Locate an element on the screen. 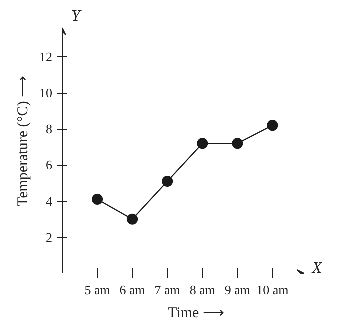  x-tick-label: 9 am is located at coordinates (237, 290).